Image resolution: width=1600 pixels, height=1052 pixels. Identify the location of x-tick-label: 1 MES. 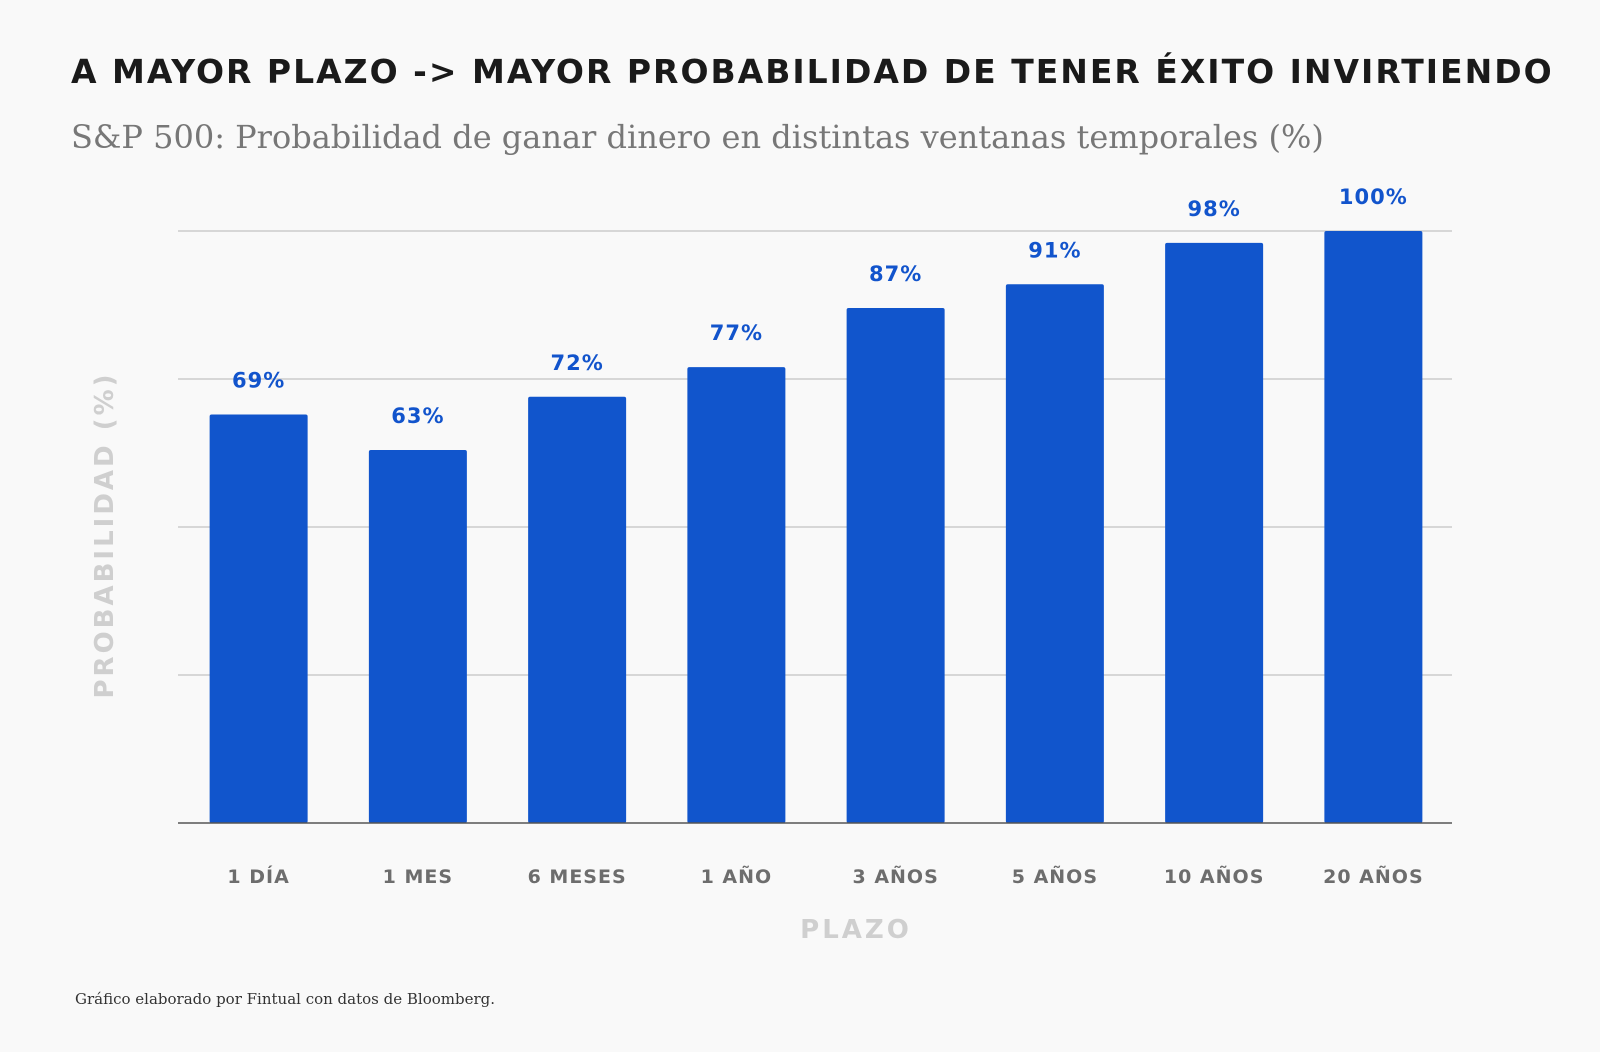
(418, 877).